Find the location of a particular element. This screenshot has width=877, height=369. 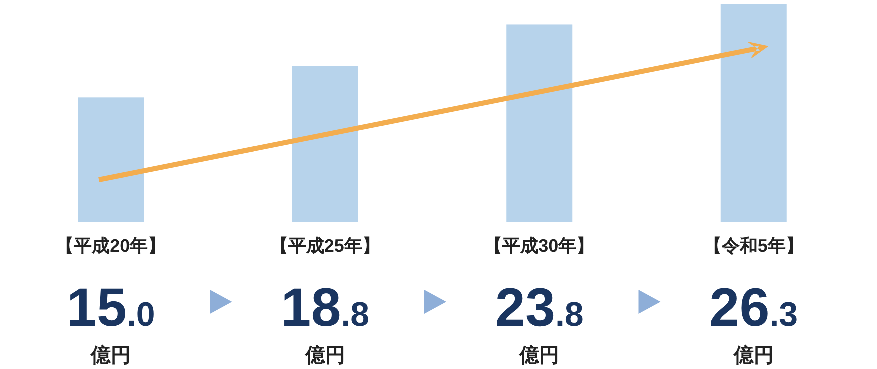

data-label: 23.8 億円 is located at coordinates (539, 322).